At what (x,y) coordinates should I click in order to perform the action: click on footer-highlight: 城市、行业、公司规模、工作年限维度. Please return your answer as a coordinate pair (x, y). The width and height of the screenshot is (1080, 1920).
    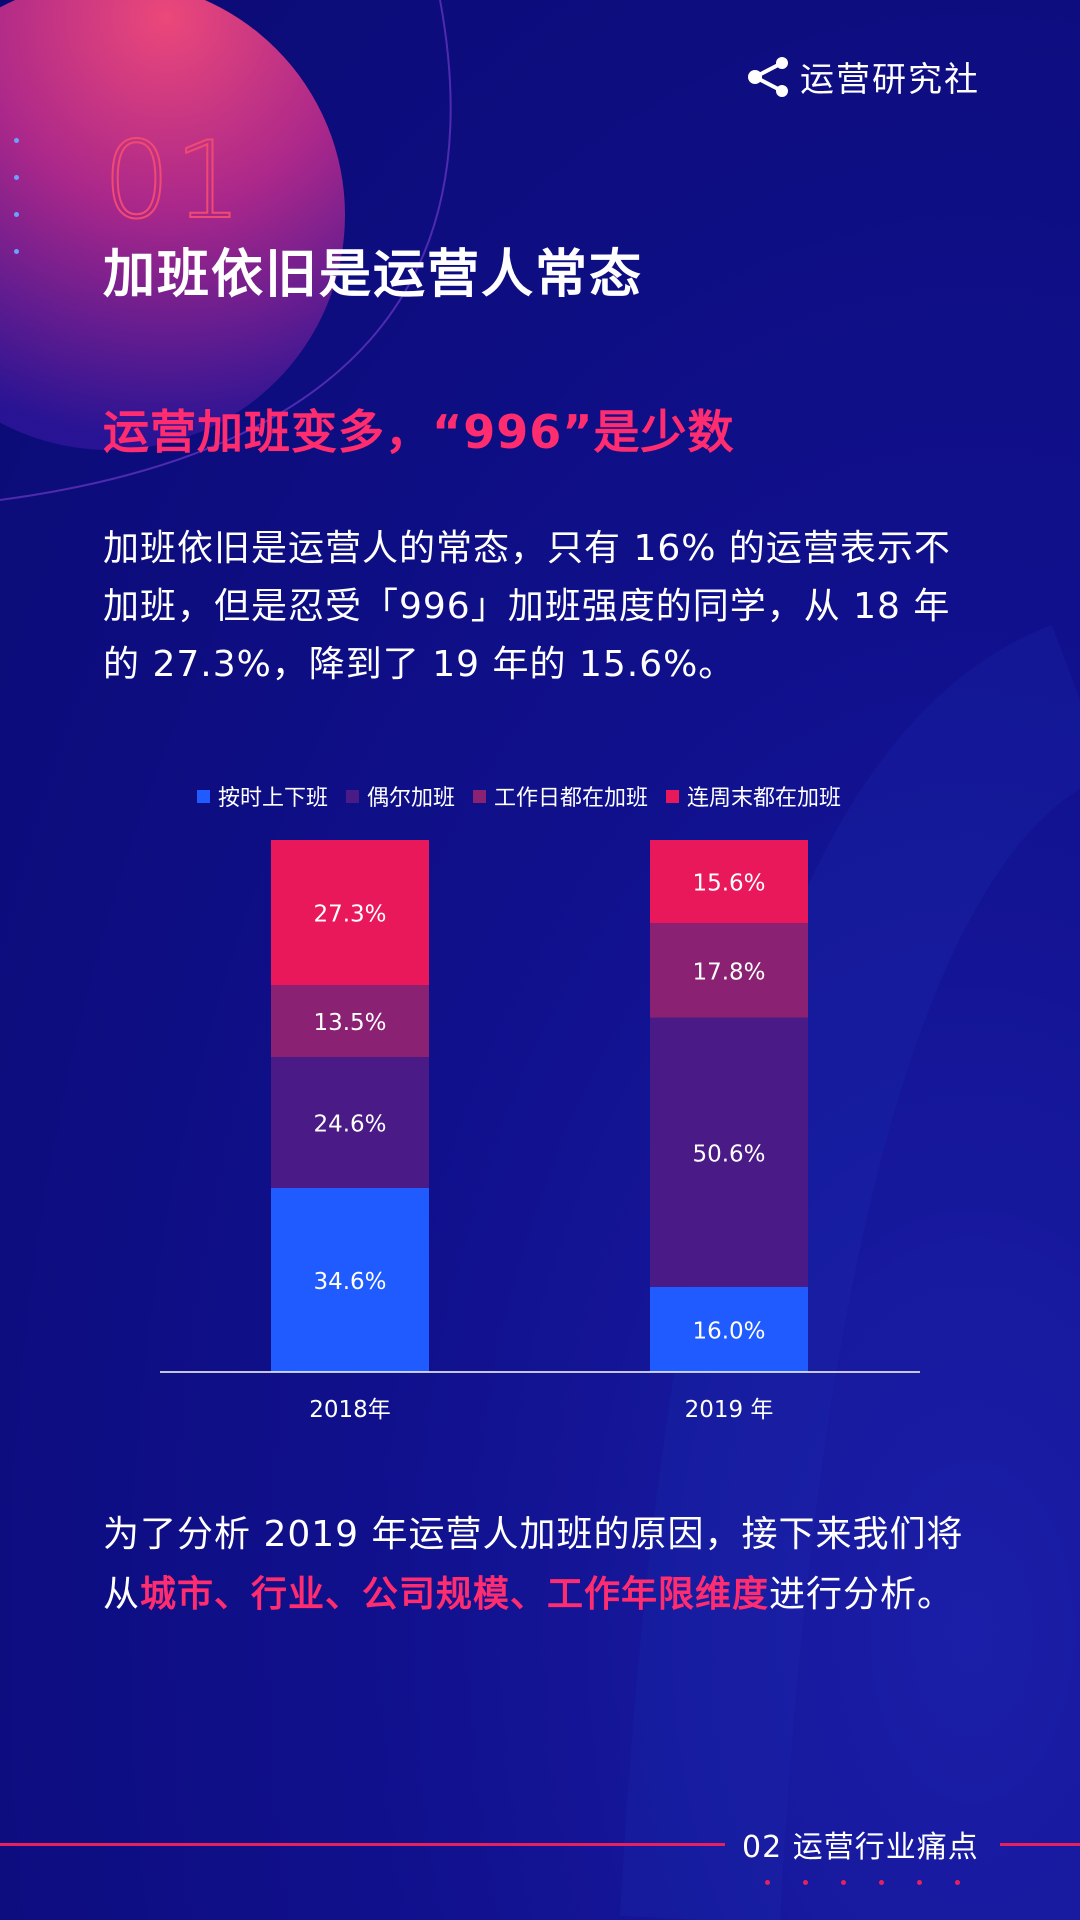
    Looking at the image, I should click on (455, 1594).